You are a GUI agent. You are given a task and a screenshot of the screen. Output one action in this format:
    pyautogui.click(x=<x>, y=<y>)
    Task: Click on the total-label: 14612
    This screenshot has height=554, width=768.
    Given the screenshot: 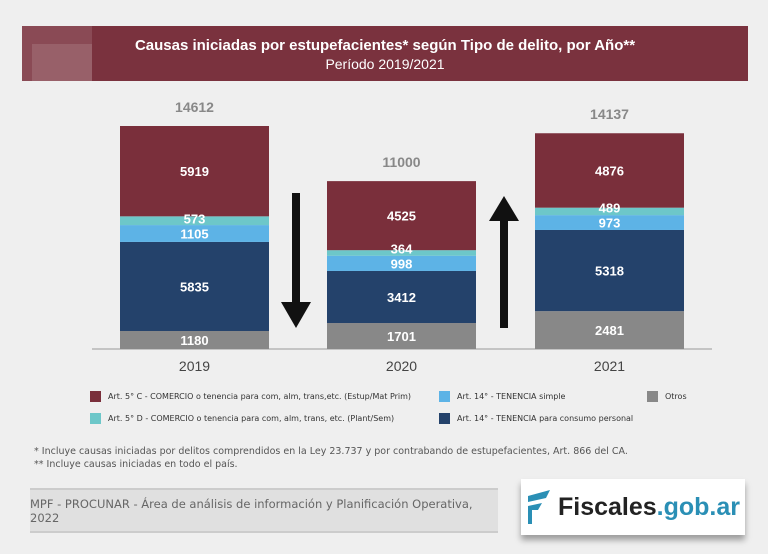 What is the action you would take?
    pyautogui.click(x=194, y=107)
    